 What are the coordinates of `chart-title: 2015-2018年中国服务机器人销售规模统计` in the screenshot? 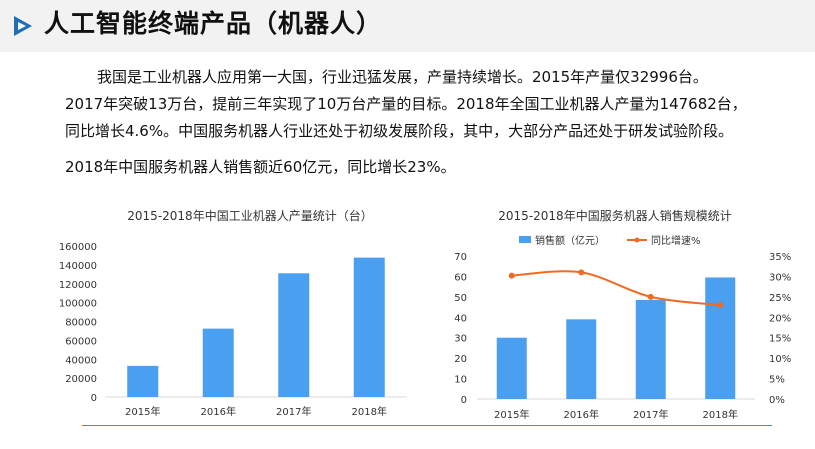 It's located at (614, 215).